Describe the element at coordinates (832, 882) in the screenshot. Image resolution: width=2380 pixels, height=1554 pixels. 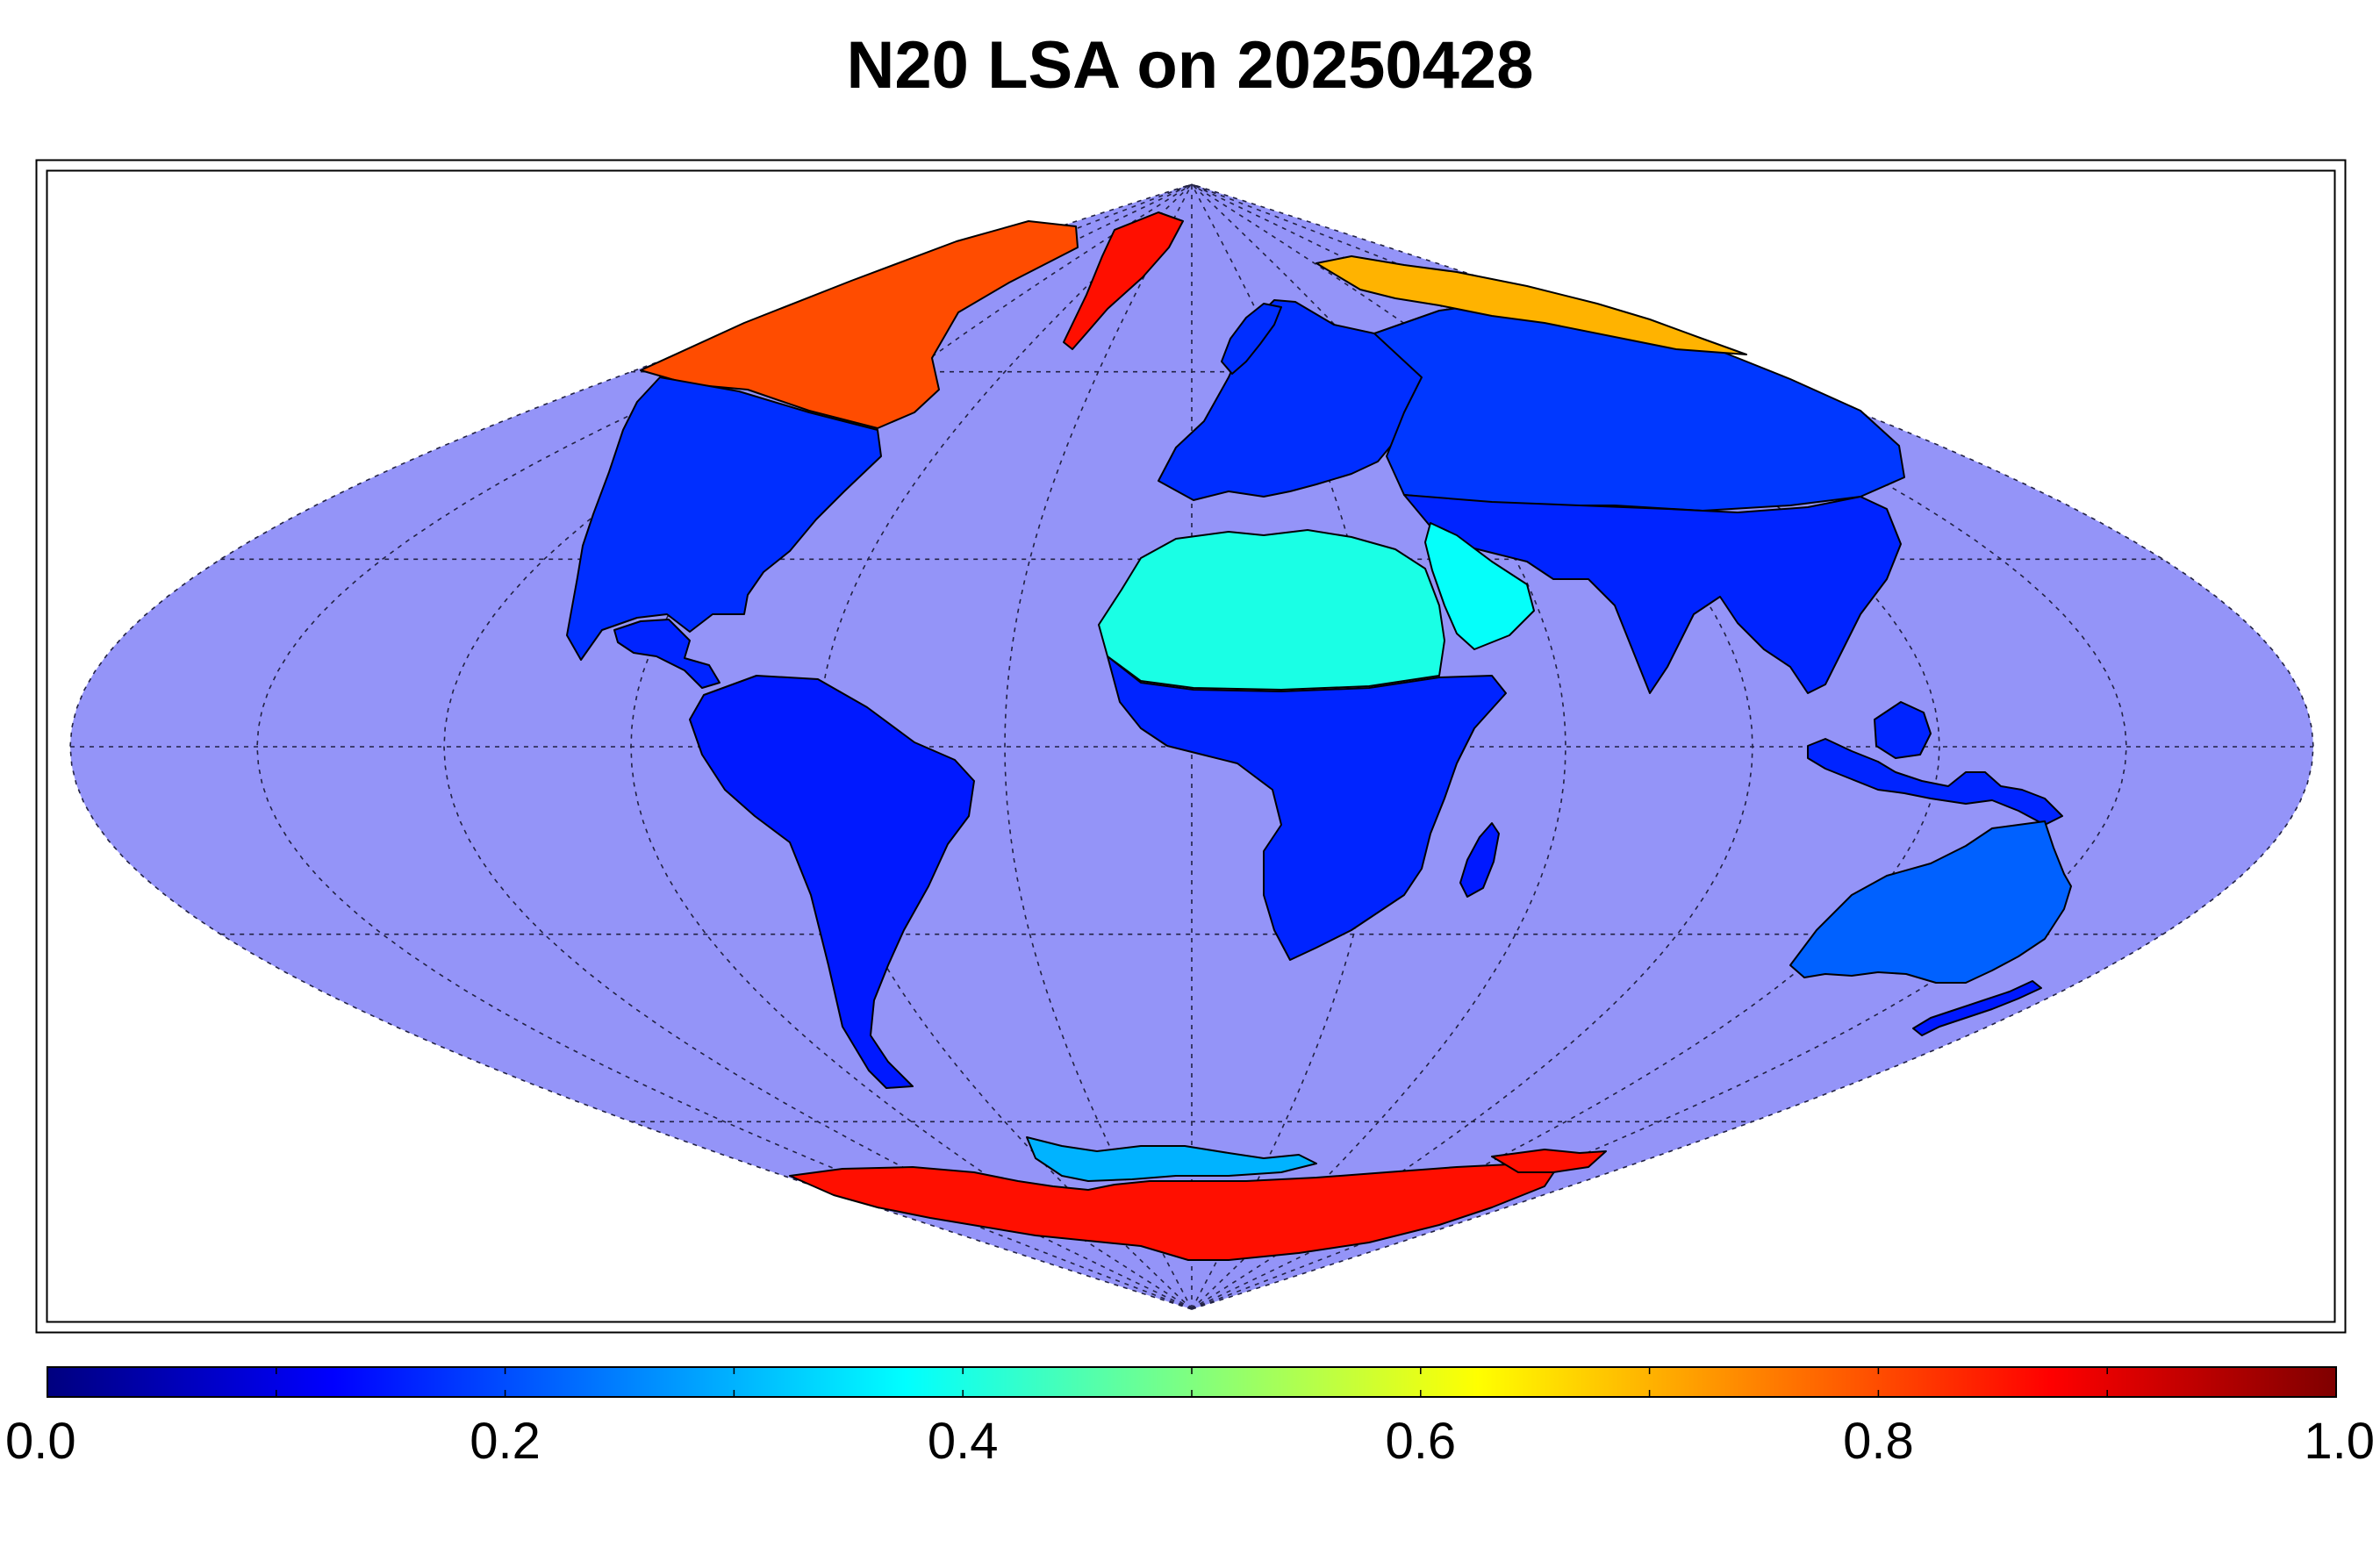
I see `land-south-america` at that location.